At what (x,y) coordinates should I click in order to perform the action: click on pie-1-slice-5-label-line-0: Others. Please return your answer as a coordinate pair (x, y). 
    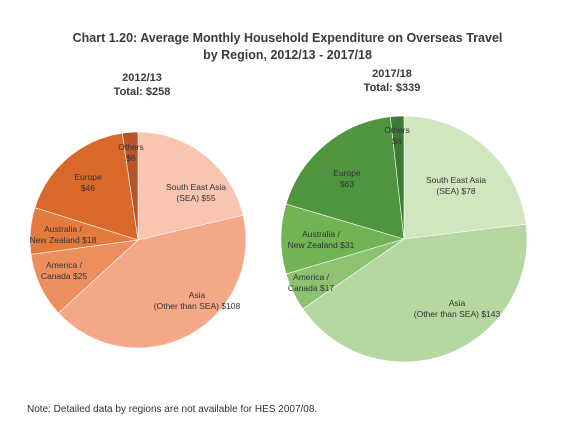
    Looking at the image, I should click on (397, 130).